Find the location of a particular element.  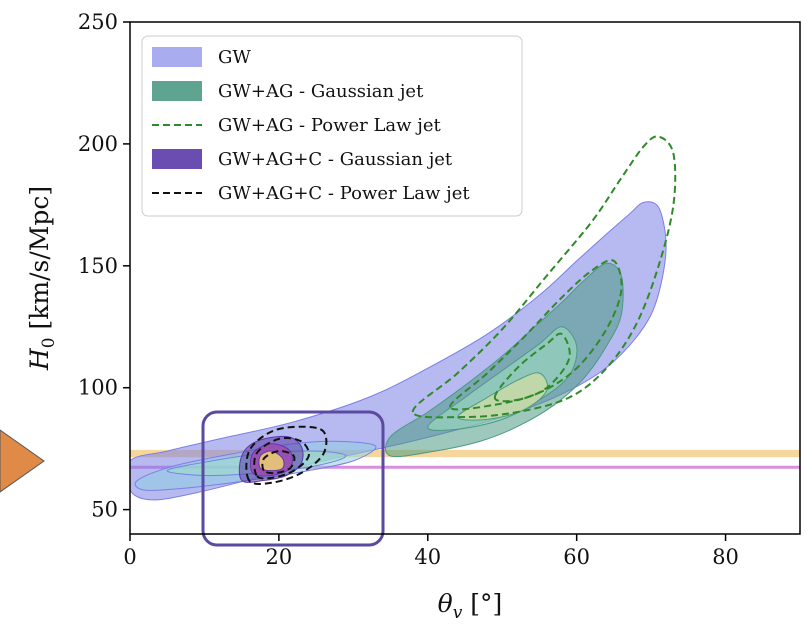

legend-label: GW+AG+C - Power Law jet is located at coordinates (344, 193).